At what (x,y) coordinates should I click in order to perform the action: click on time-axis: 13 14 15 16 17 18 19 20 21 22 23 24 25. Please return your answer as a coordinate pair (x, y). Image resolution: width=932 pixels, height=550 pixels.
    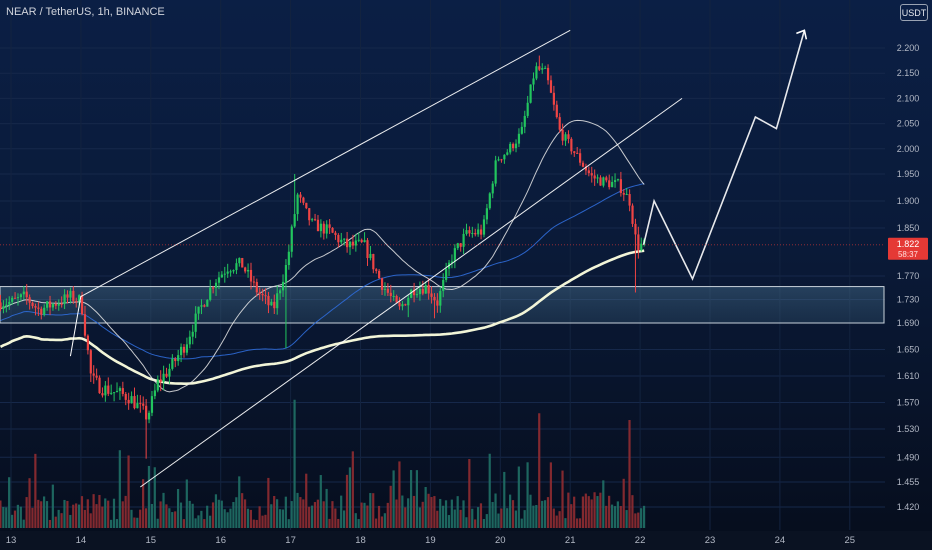
    Looking at the image, I should click on (466, 540).